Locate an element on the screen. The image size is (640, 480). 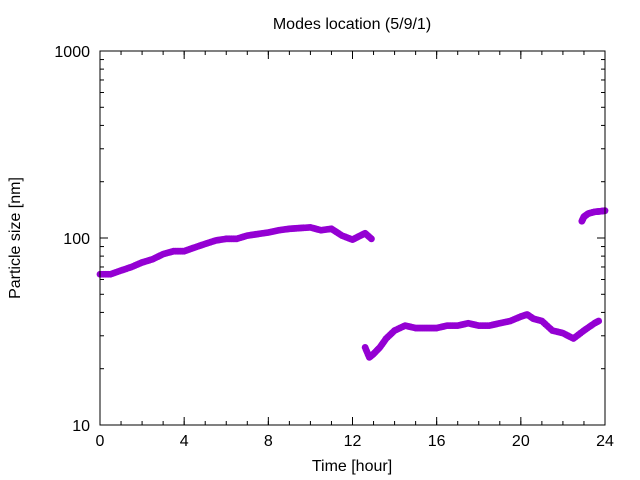
y-tick-label: 100 is located at coordinates (76, 239).